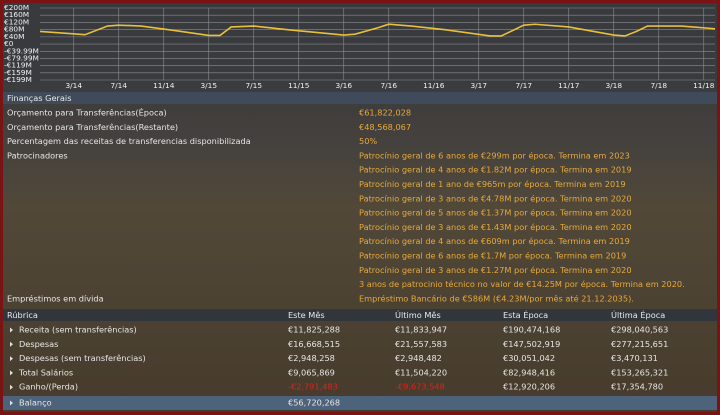 The width and height of the screenshot is (720, 415). Describe the element at coordinates (21, 58) in the screenshot. I see `y-tick-label: -€79.99M` at that location.